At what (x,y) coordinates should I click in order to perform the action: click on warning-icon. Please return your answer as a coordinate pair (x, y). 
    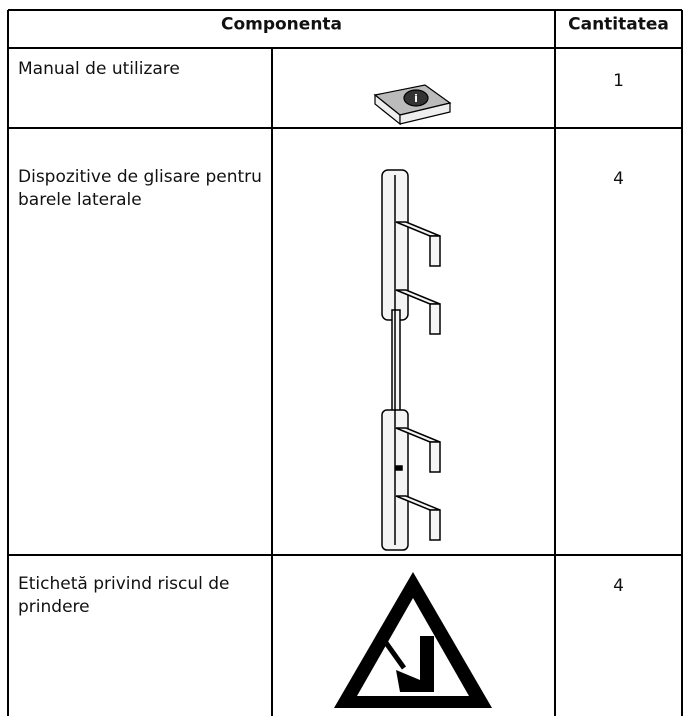
    Looking at the image, I should click on (413, 640).